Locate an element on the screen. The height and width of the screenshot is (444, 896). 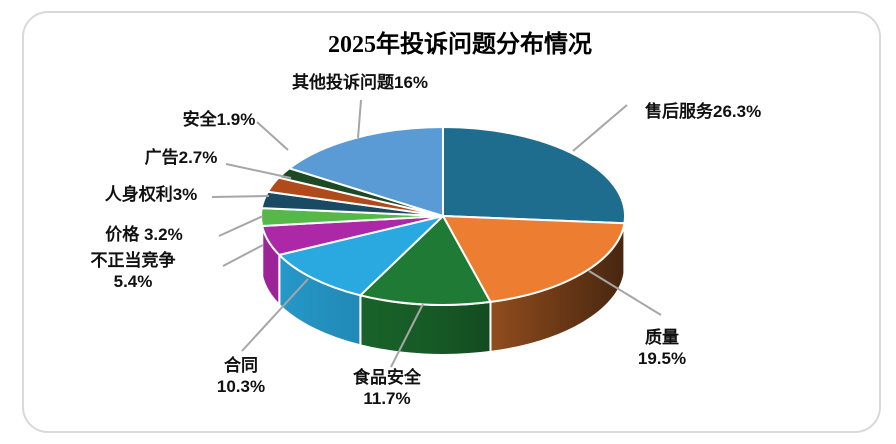
slice-label-food-safety: 食品安全 11.7% is located at coordinates (387, 388).